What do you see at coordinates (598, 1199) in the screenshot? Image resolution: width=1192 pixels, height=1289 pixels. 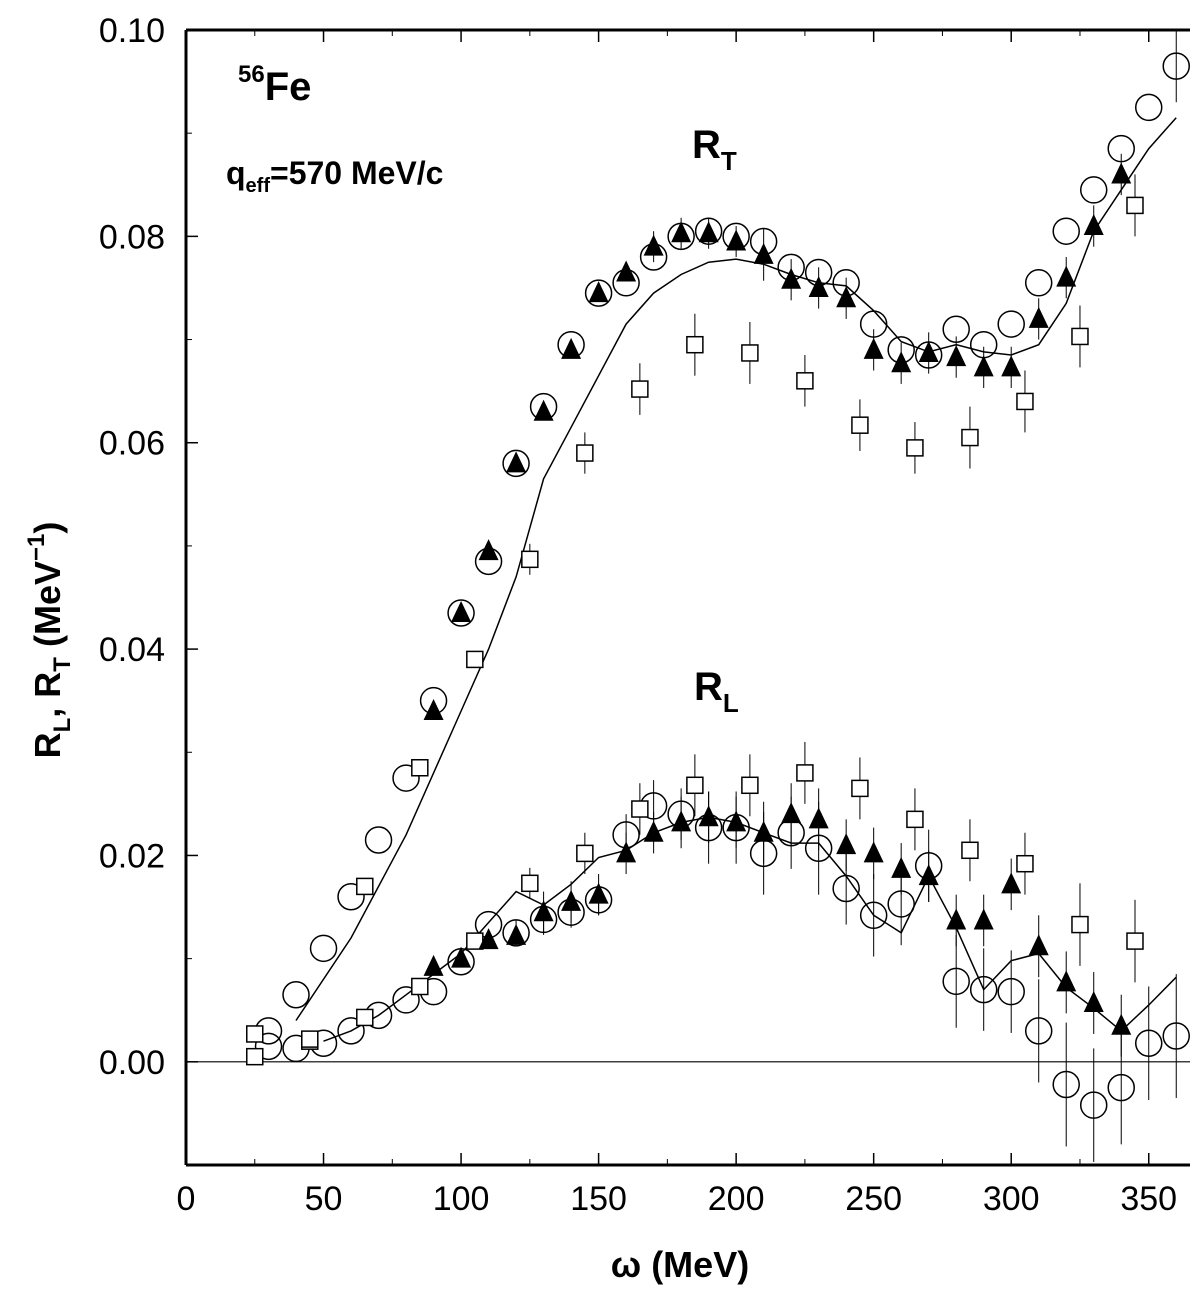 I see `x-tick-label: 150` at bounding box center [598, 1199].